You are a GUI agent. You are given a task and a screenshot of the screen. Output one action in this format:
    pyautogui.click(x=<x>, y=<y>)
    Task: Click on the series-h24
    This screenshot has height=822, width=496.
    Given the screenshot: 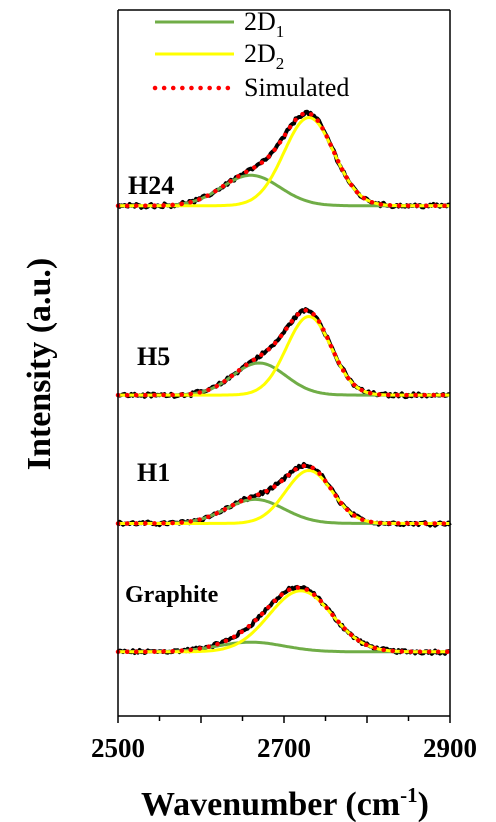 What is the action you would take?
    pyautogui.click(x=284, y=159)
    